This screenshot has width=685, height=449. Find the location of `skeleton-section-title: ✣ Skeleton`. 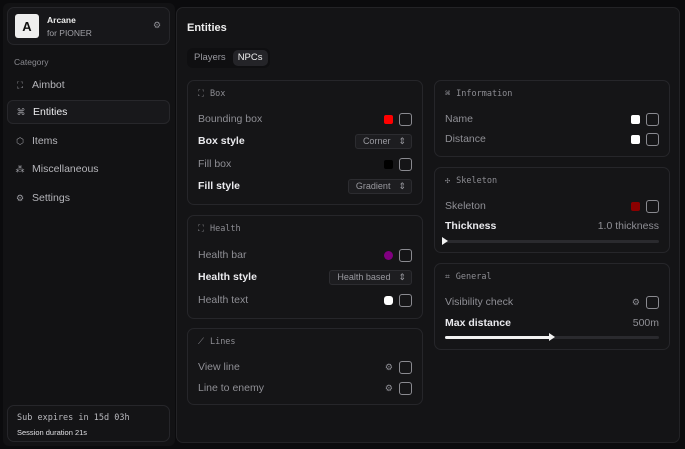

skeleton-section-title: ✣ Skeleton is located at coordinates (471, 181).